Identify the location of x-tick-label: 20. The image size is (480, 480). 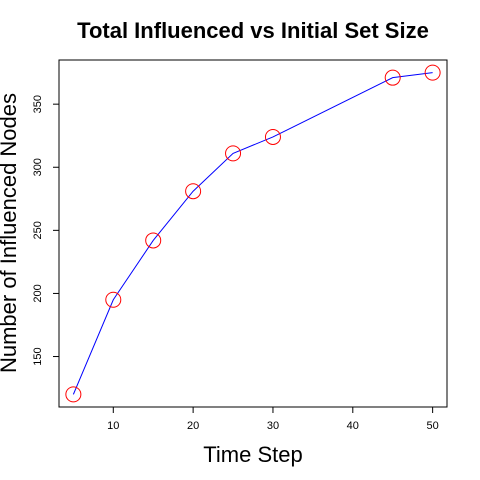
(193, 426).